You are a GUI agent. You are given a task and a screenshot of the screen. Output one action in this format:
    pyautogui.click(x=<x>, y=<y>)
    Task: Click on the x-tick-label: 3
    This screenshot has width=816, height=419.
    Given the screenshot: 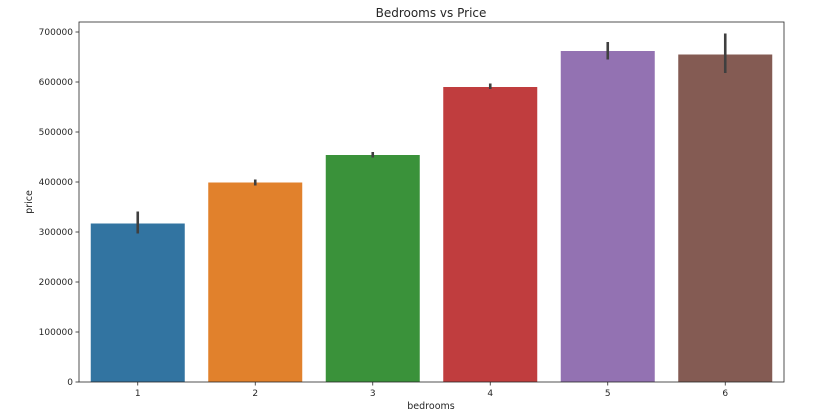 What is the action you would take?
    pyautogui.click(x=373, y=394)
    